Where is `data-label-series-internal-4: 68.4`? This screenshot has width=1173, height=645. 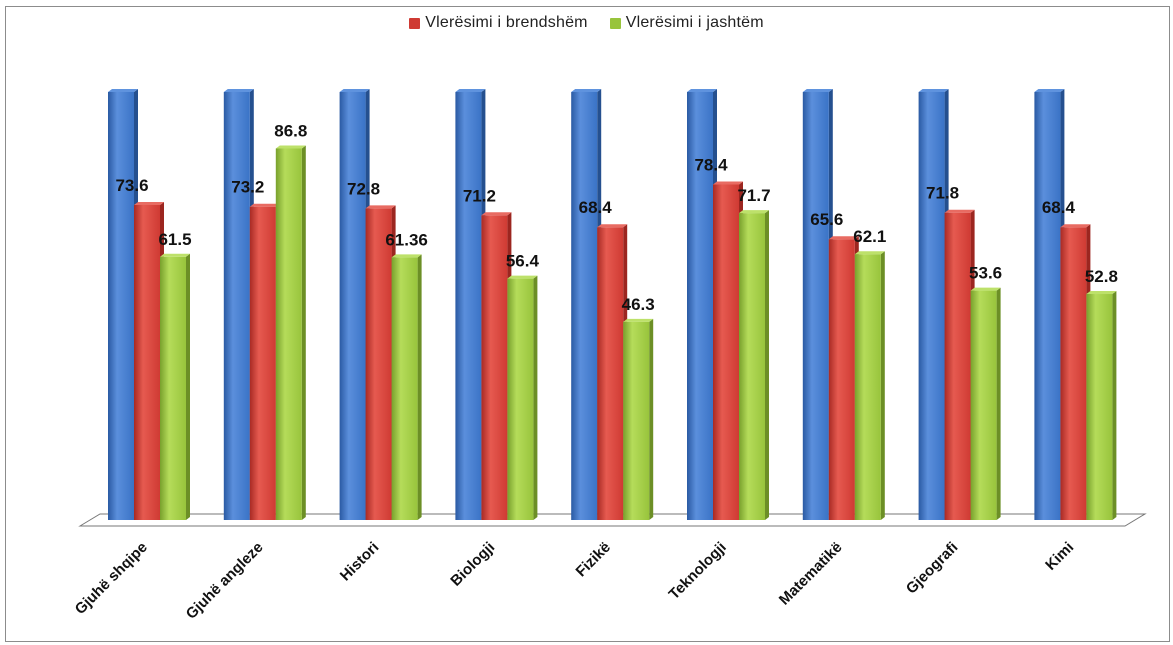 data-label-series-internal-4: 68.4 is located at coordinates (596, 207).